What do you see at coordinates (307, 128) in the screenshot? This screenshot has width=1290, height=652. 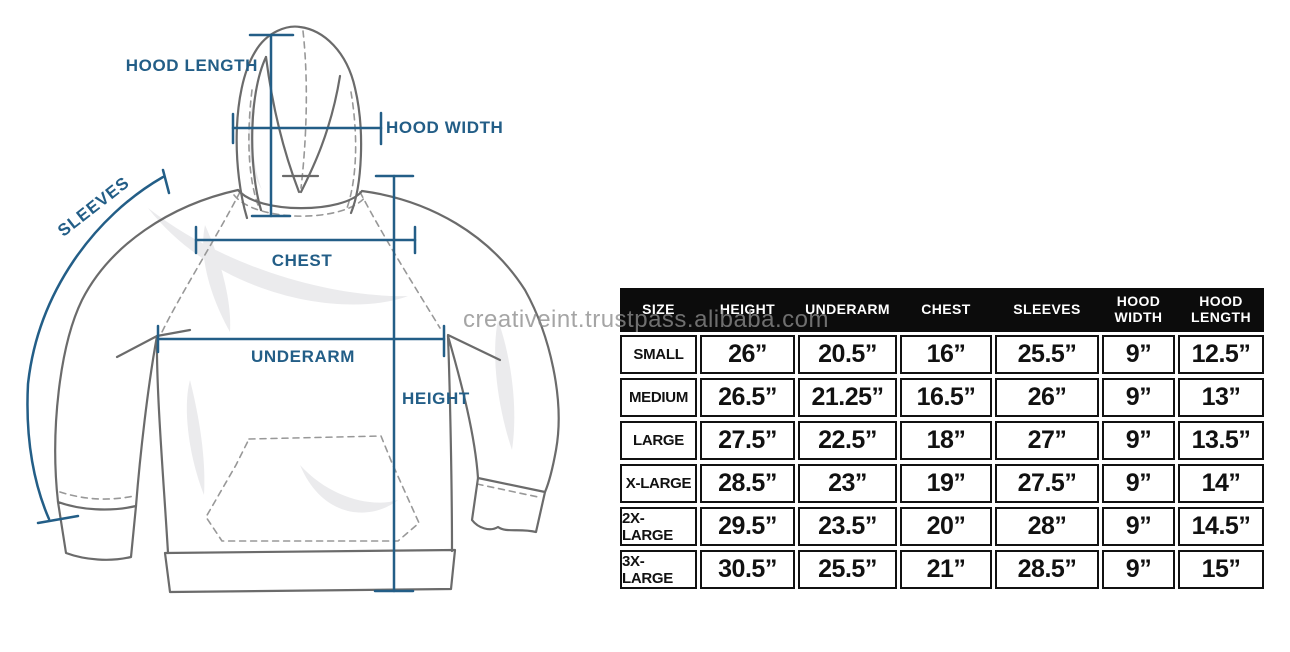 I see `hood-width-line` at bounding box center [307, 128].